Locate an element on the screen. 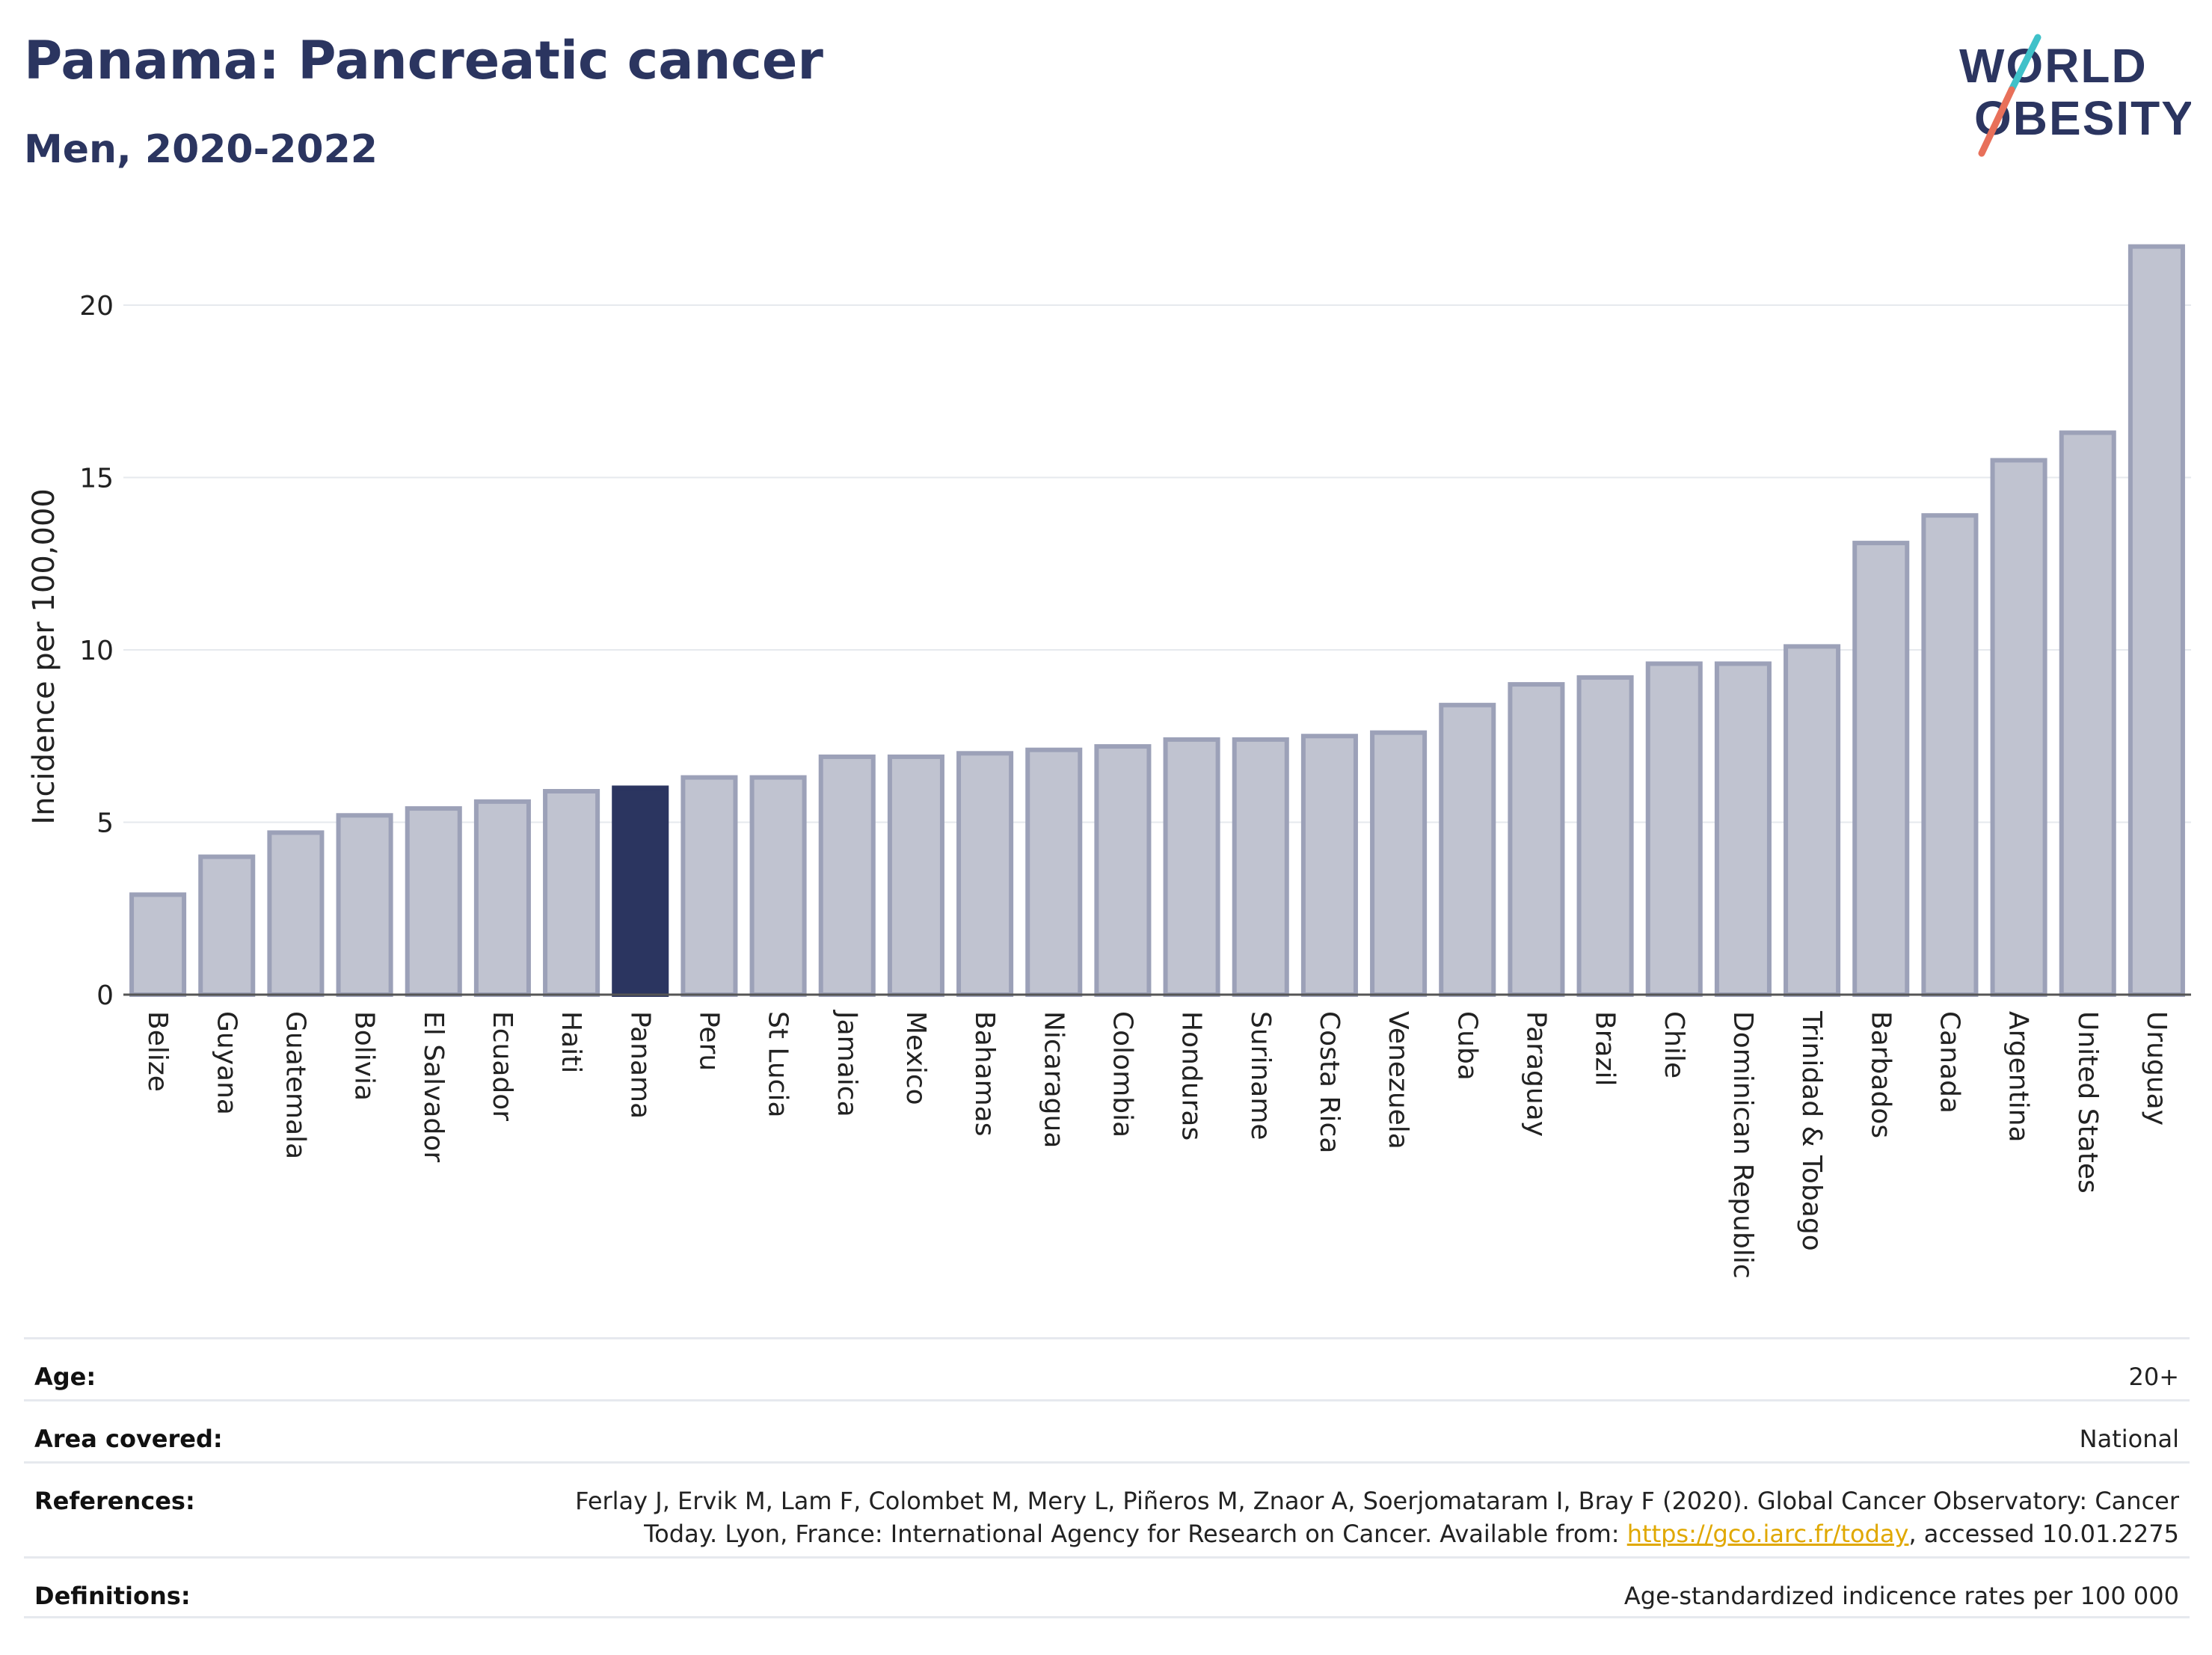  x-tick-label: Canada is located at coordinates (1949, 1062).